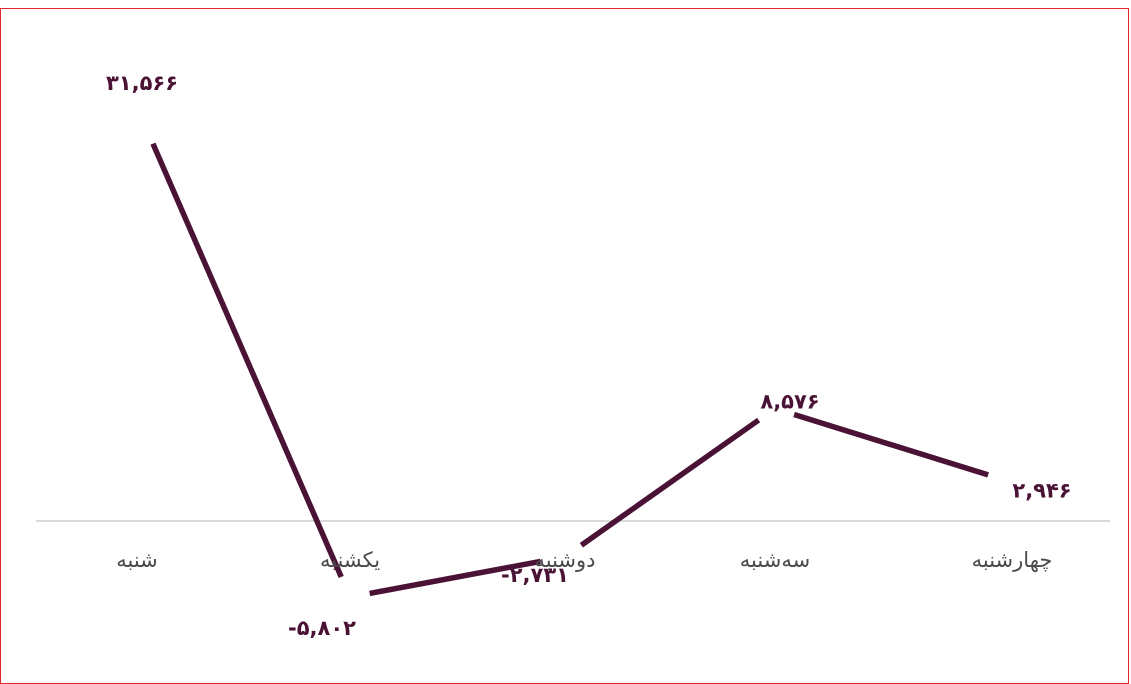 The height and width of the screenshot is (684, 1131). I want to click on data-label: -۵,۸۰۲, so click(322, 628).